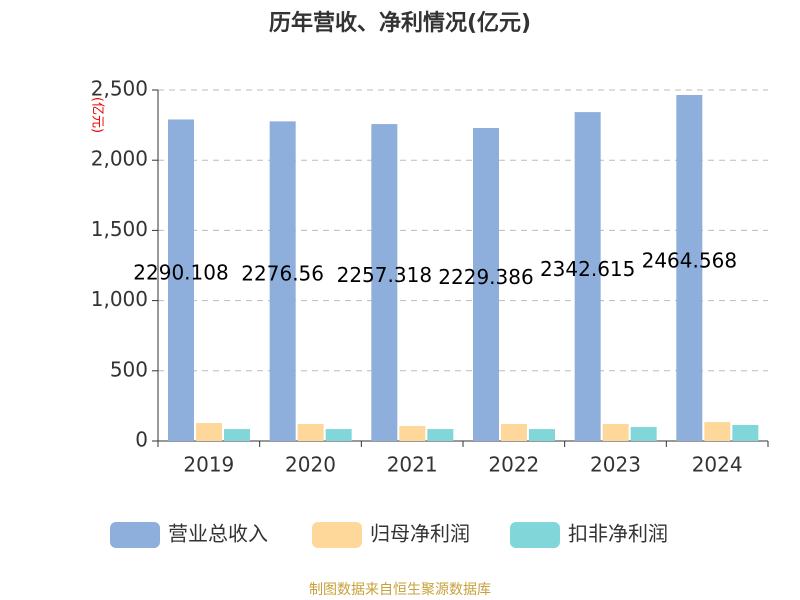  What do you see at coordinates (513, 465) in the screenshot?
I see `x-tick-label: 2022` at bounding box center [513, 465].